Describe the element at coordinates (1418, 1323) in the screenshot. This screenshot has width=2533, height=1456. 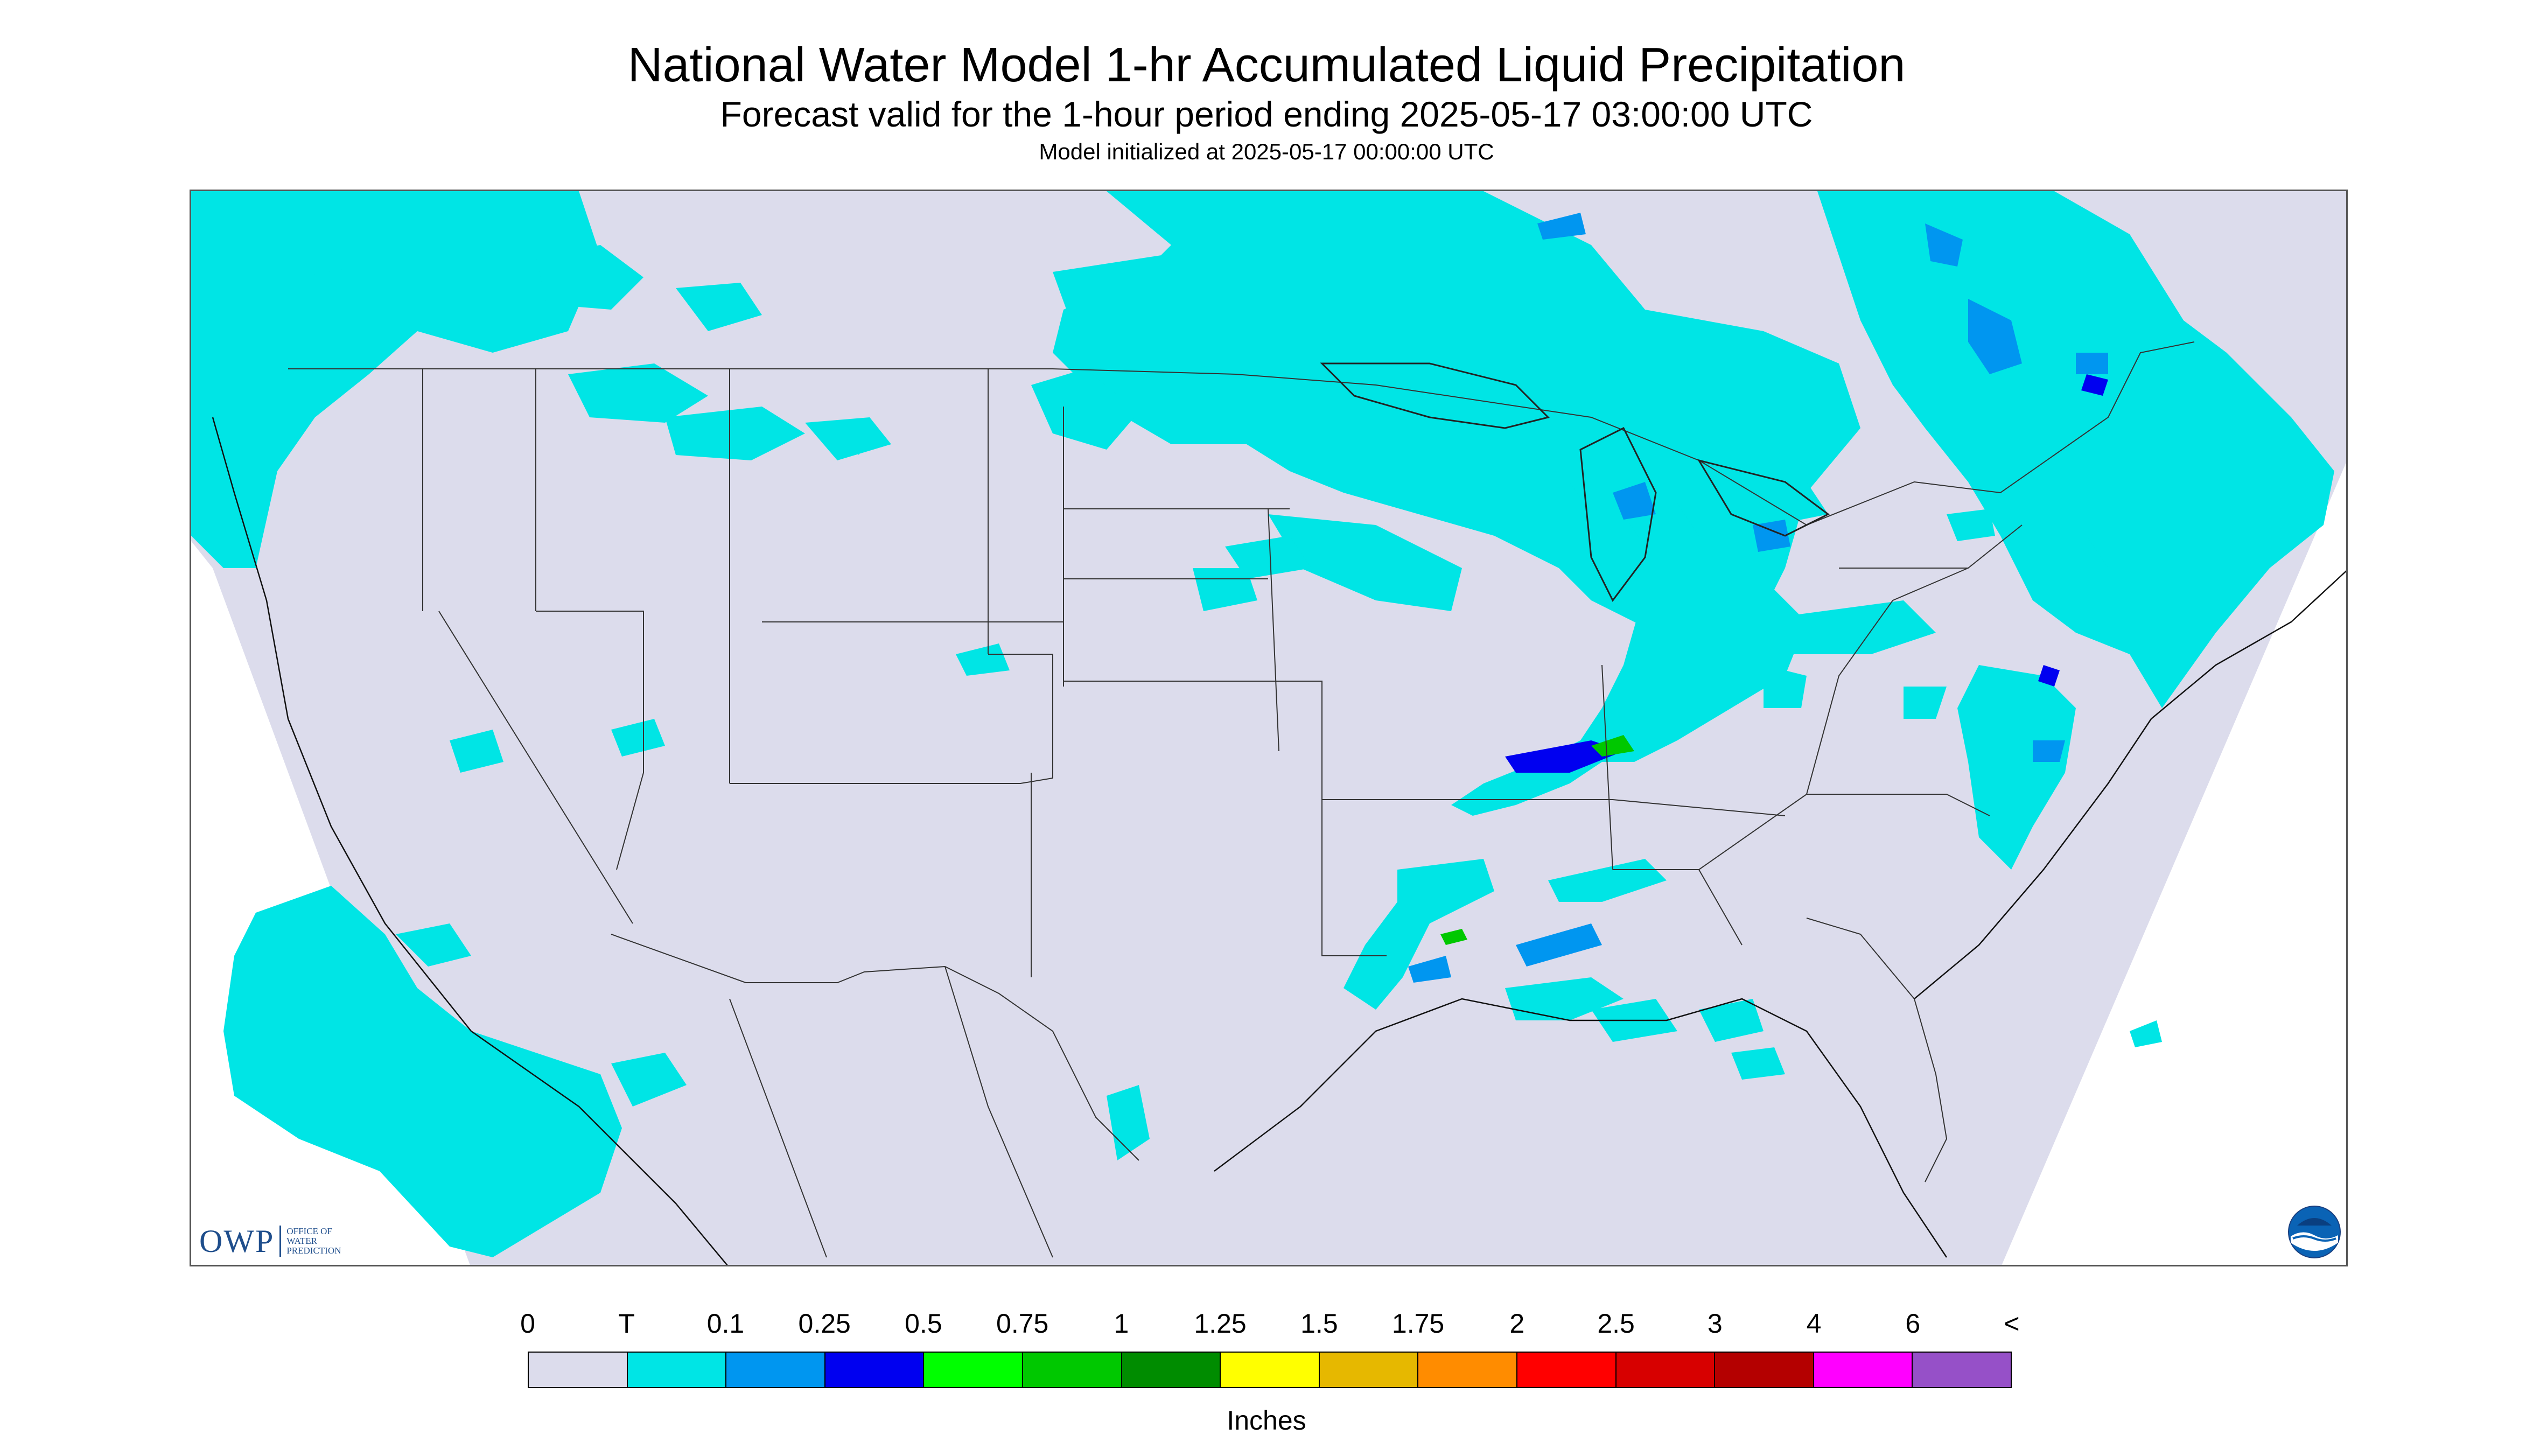
I see `legend-label: 1.75` at that location.